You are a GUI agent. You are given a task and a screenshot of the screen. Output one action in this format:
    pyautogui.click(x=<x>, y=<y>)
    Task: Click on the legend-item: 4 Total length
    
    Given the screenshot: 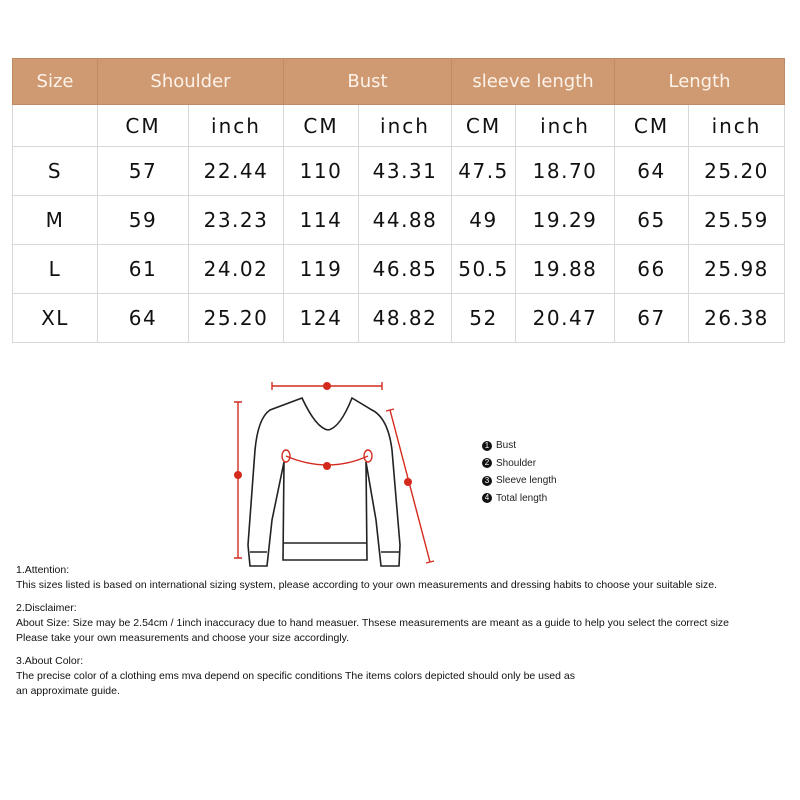 What is the action you would take?
    pyautogui.click(x=519, y=499)
    